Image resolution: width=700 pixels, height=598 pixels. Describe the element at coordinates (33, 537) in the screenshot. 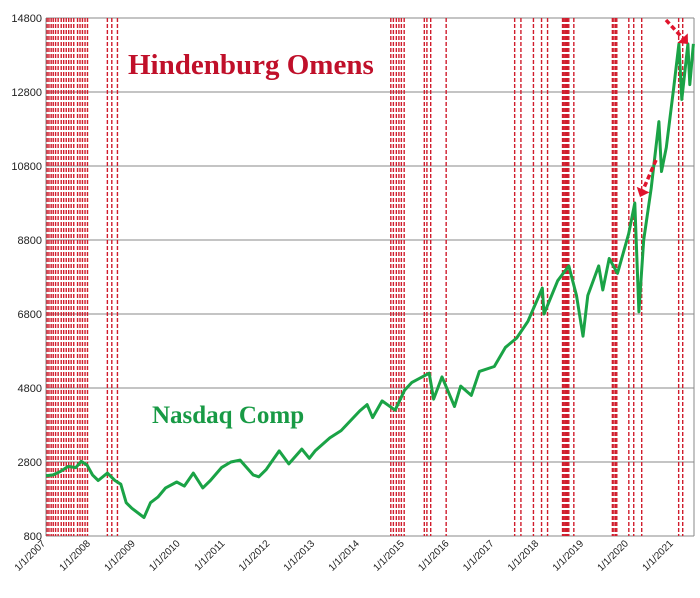

I see `y-tick-label-0: 800` at that location.